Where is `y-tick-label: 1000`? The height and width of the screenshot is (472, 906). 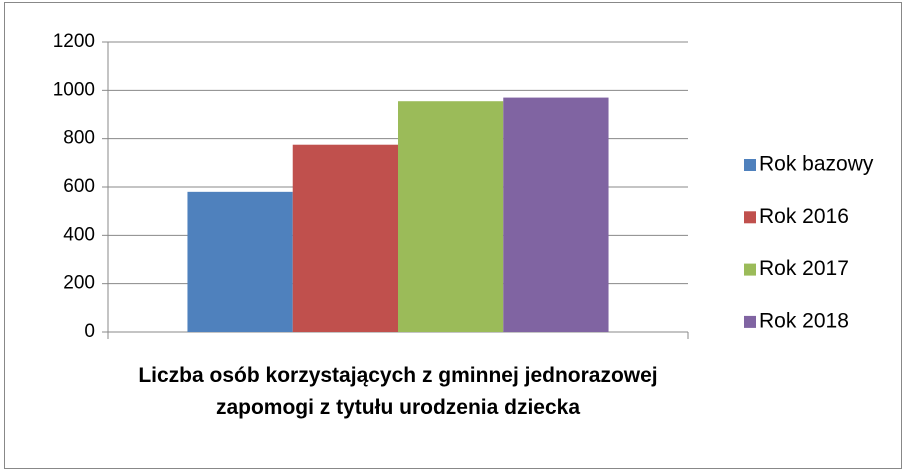 y-tick-label: 1000 is located at coordinates (74, 89).